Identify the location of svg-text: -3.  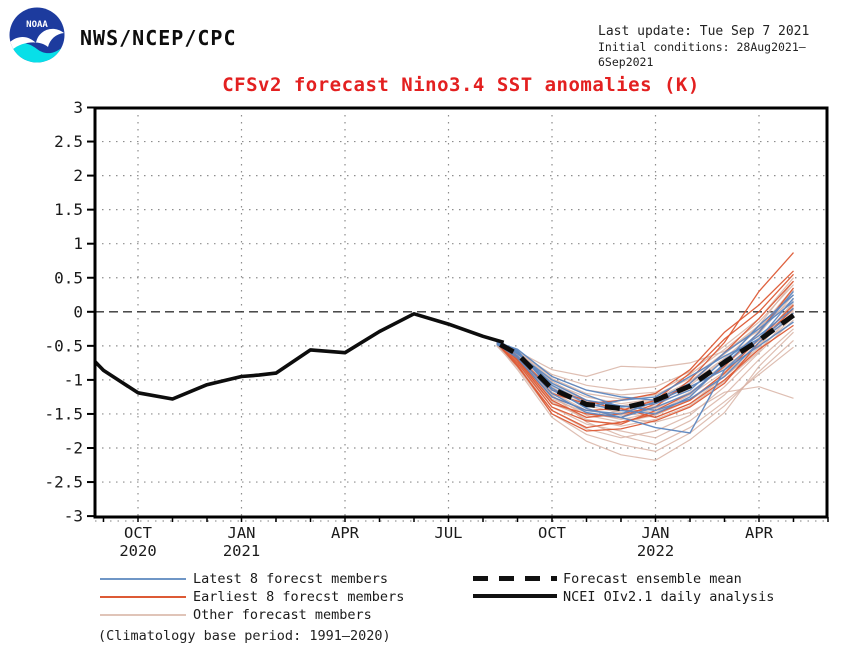
(73, 516).